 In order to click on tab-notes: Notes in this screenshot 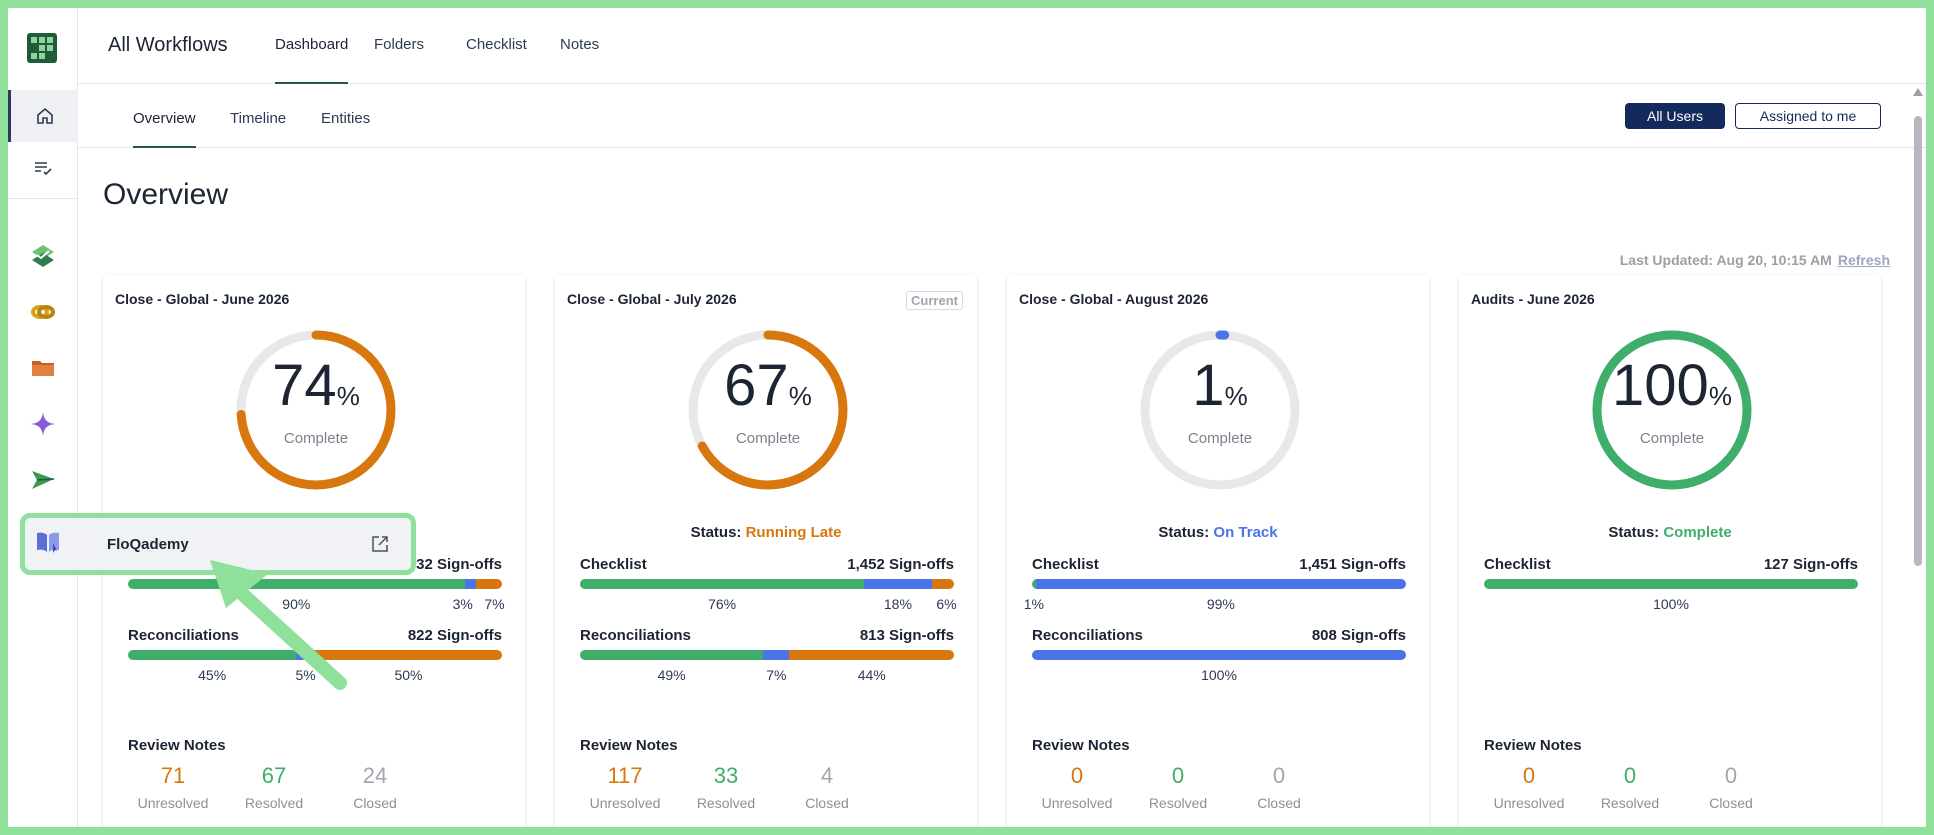, I will do `click(580, 44)`.